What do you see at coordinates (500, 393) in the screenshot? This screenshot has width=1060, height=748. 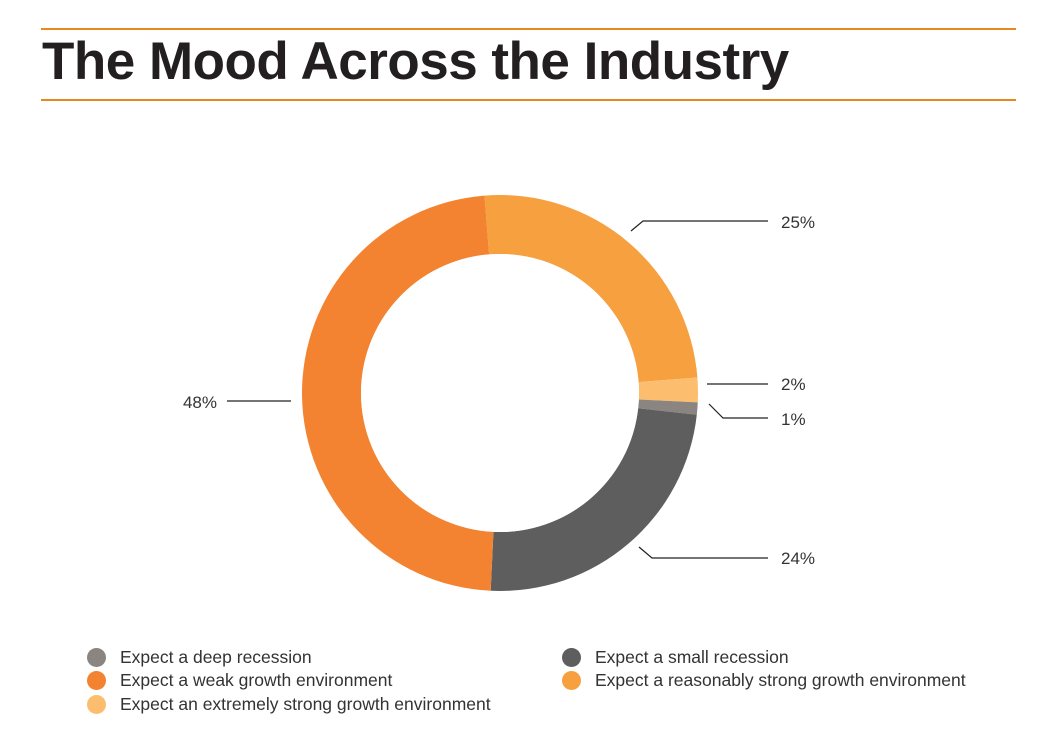 I see `donut-hole` at bounding box center [500, 393].